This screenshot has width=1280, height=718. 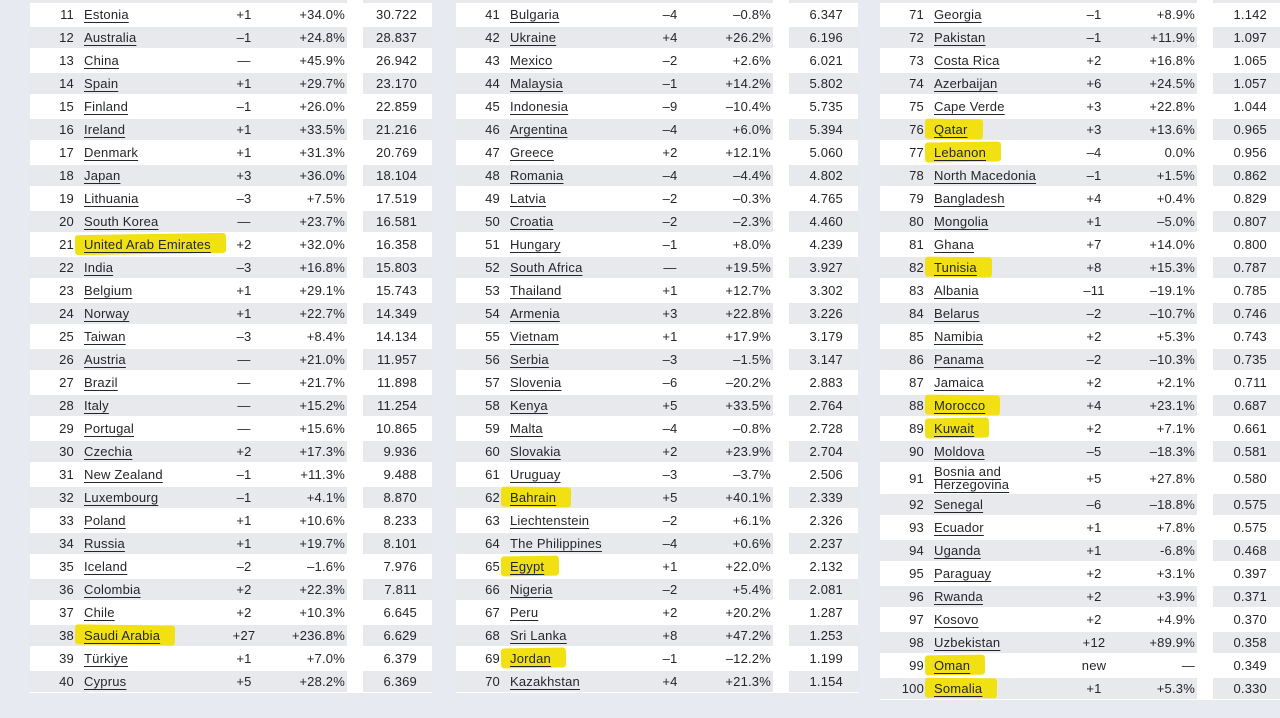 What do you see at coordinates (106, 14) in the screenshot?
I see `country-link: Estonia` at bounding box center [106, 14].